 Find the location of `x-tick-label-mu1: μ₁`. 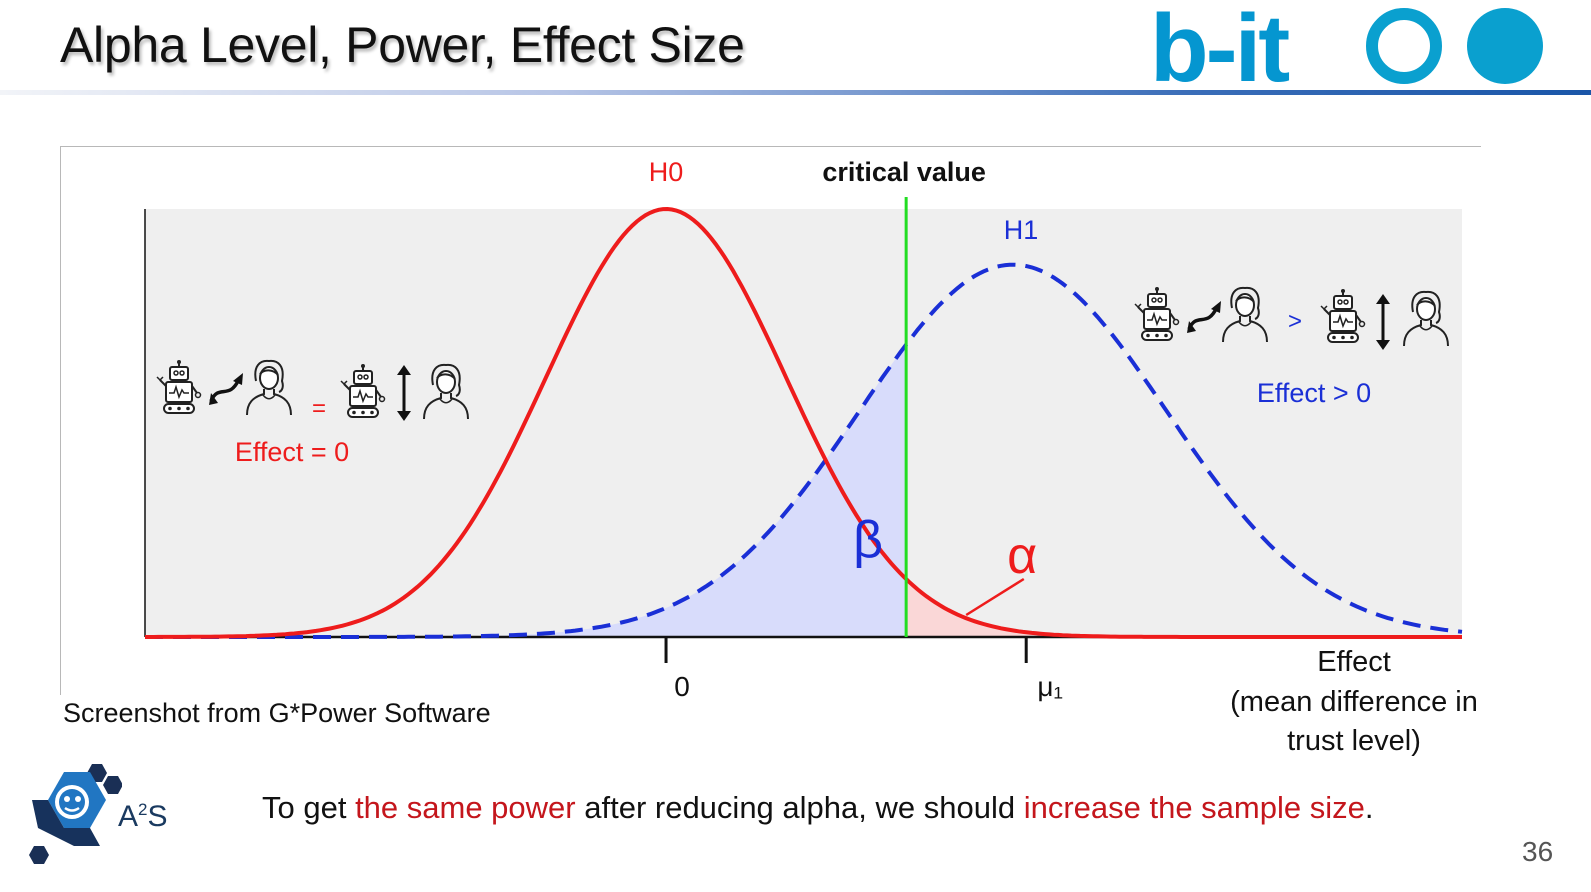

x-tick-label-mu1: μ₁ is located at coordinates (1050, 686).